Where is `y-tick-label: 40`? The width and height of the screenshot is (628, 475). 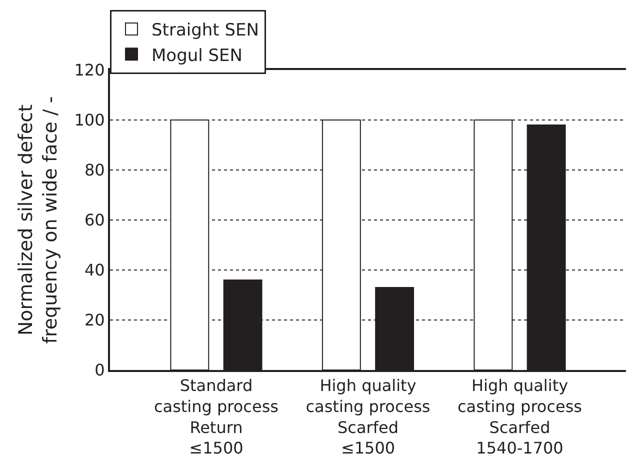 y-tick-label: 40 is located at coordinates (94, 270).